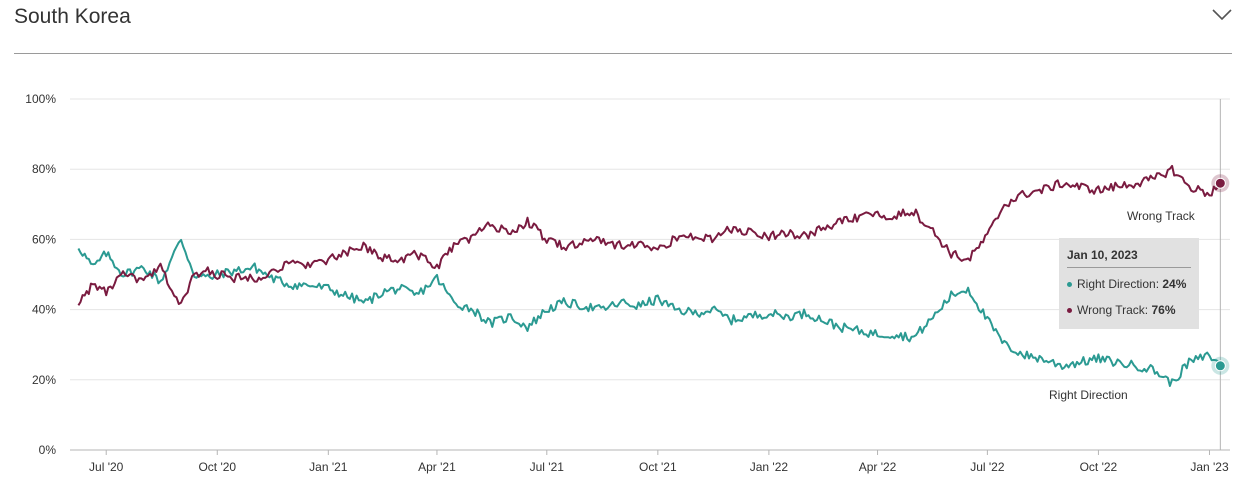  Describe the element at coordinates (658, 467) in the screenshot. I see `x-tick-label: Oct '21` at that location.